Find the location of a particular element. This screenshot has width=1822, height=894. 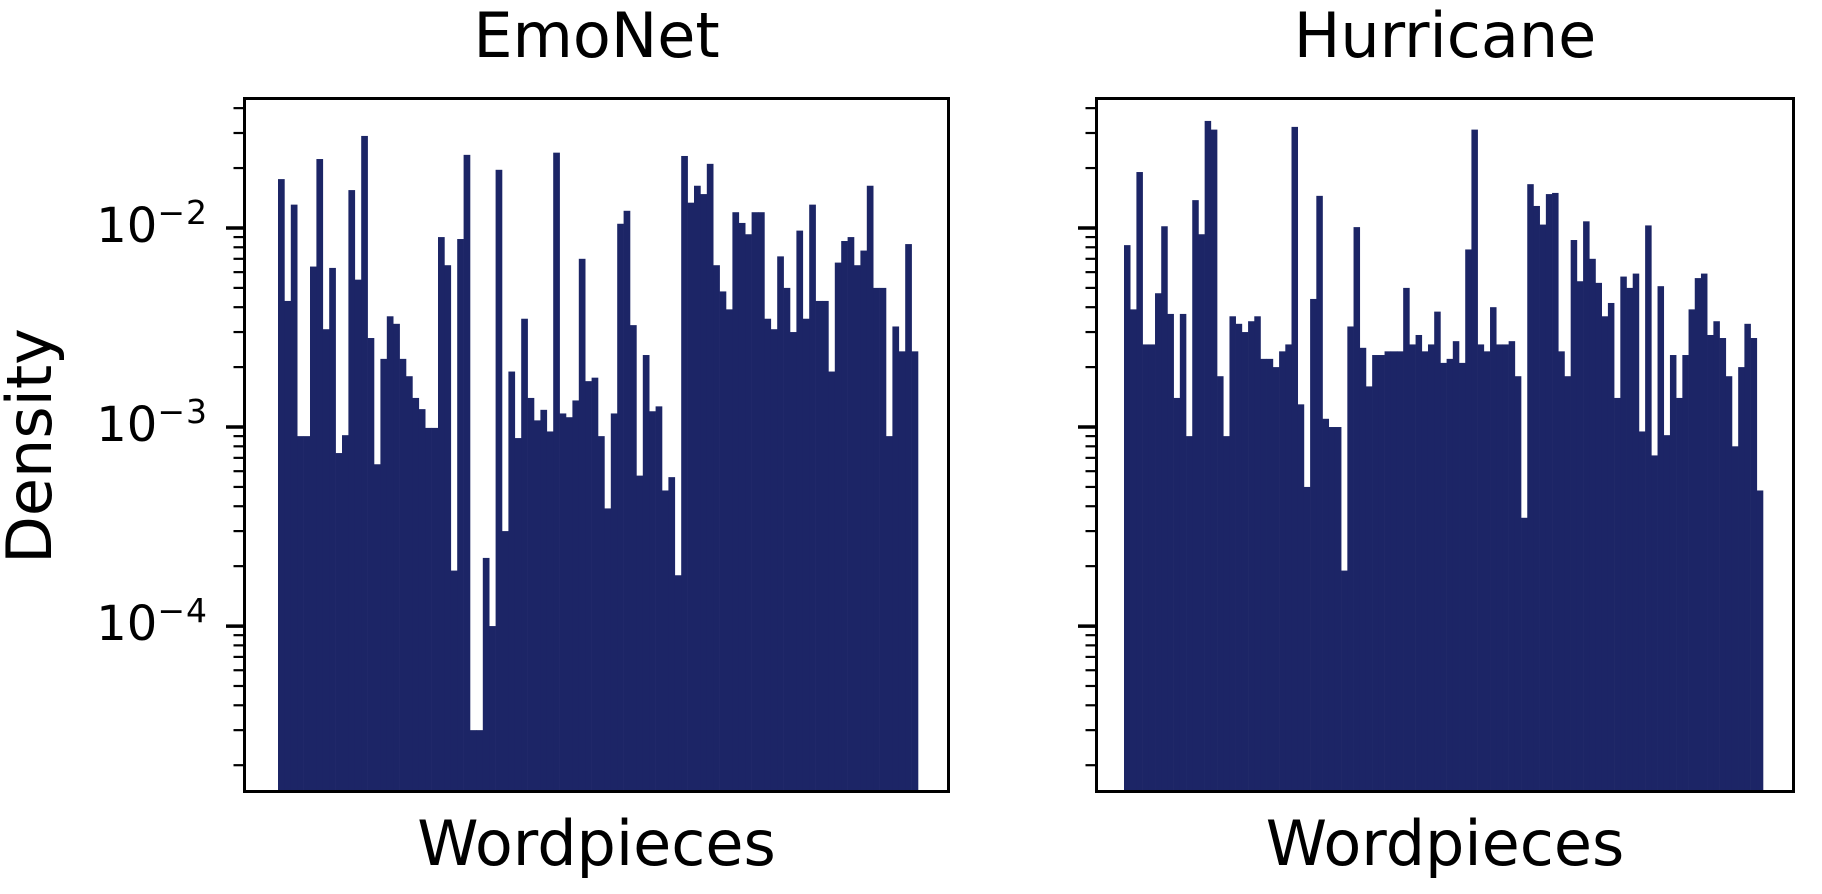

ytick-exponent: −2 is located at coordinates (182, 212).